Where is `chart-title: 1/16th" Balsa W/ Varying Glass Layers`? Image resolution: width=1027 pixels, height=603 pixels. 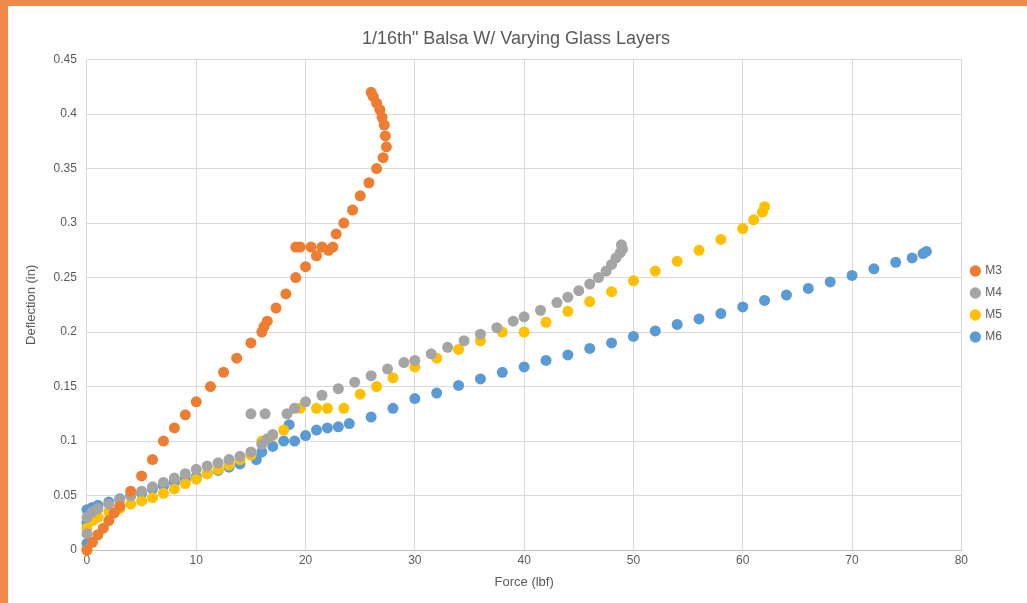 chart-title: 1/16th" Balsa W/ Varying Glass Layers is located at coordinates (516, 37).